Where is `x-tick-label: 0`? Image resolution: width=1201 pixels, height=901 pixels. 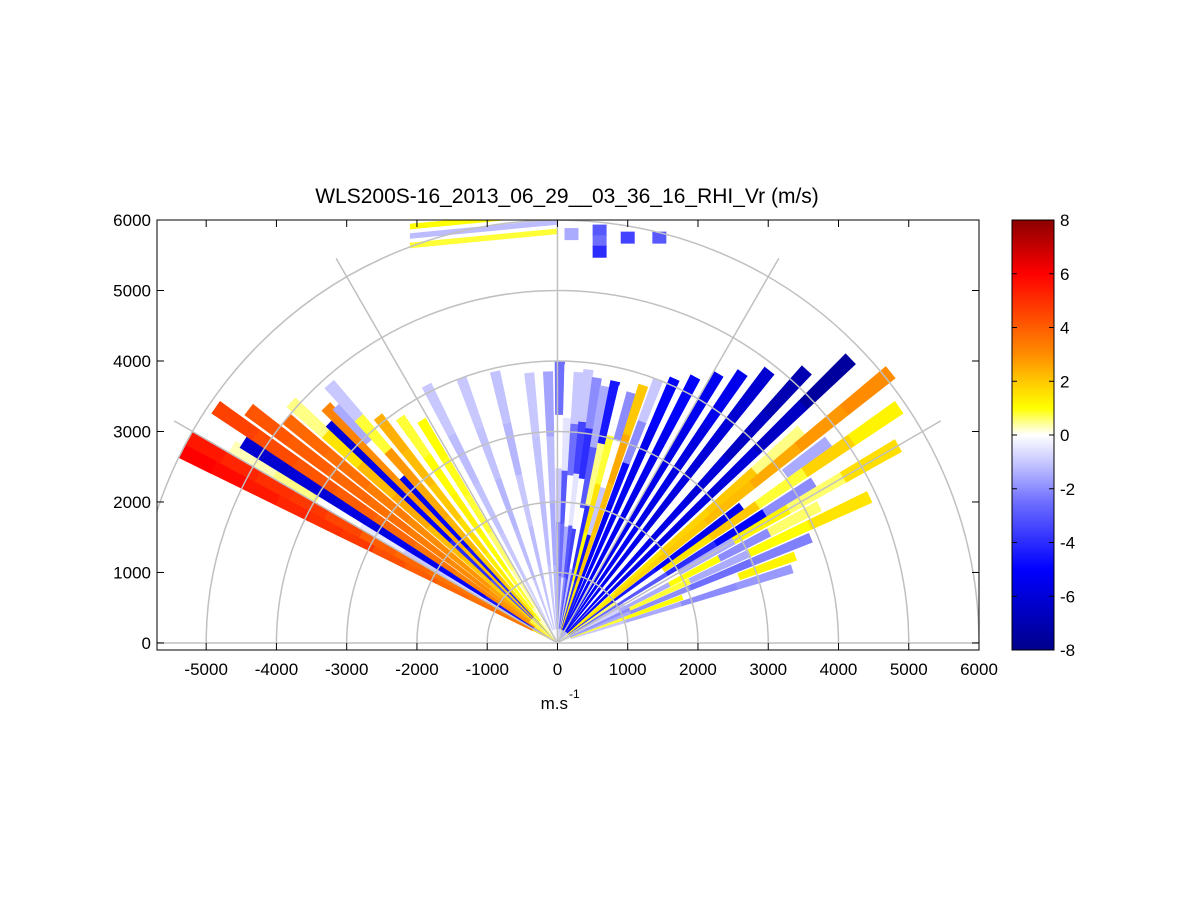 x-tick-label: 0 is located at coordinates (557, 669).